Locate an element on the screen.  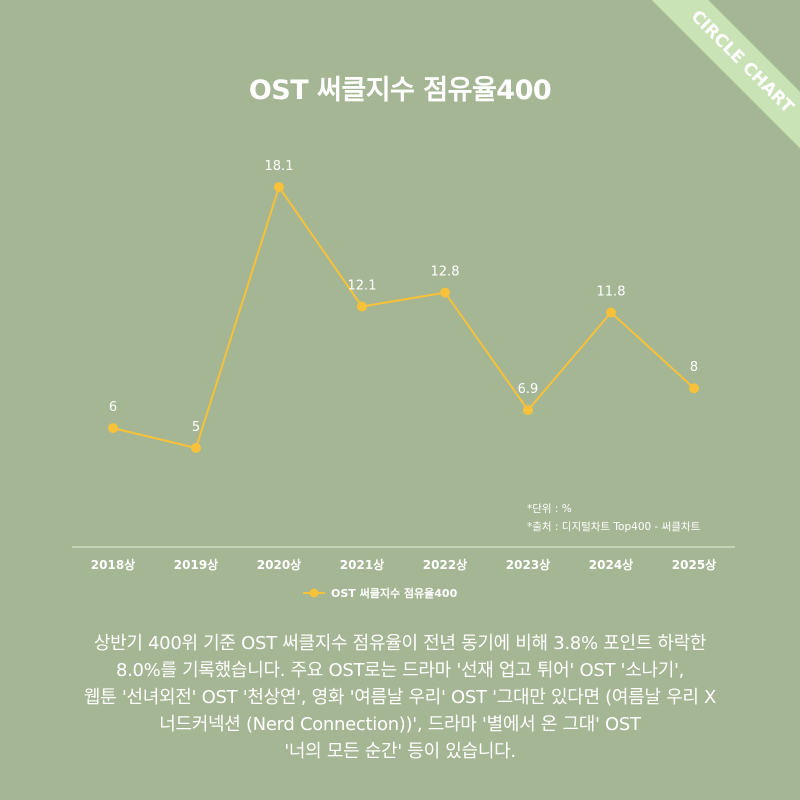
source-note: *출처 : 디지털차트 Top400 - 써클차트 is located at coordinates (614, 527).